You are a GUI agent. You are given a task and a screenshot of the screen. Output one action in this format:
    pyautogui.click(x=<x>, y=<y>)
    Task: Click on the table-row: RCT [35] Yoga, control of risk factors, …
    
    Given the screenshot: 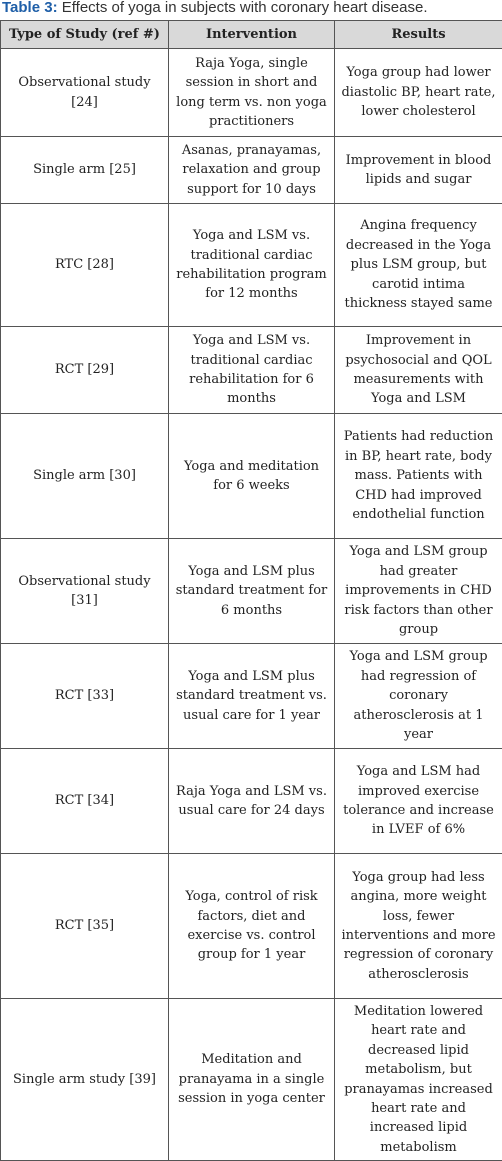 What is the action you would take?
    pyautogui.click(x=251, y=926)
    